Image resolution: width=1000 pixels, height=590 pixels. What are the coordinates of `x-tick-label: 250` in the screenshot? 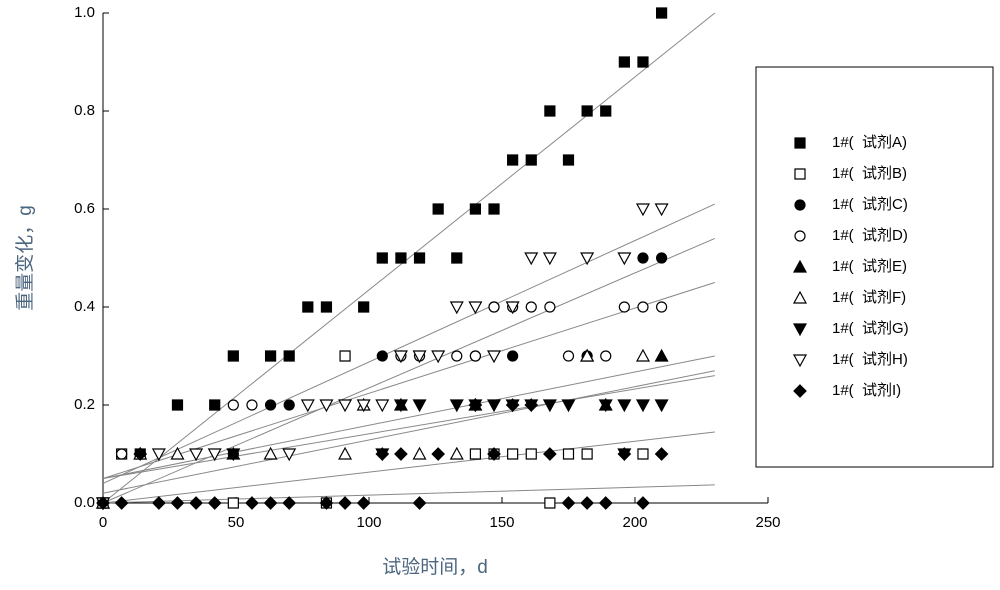 It's located at (767, 522).